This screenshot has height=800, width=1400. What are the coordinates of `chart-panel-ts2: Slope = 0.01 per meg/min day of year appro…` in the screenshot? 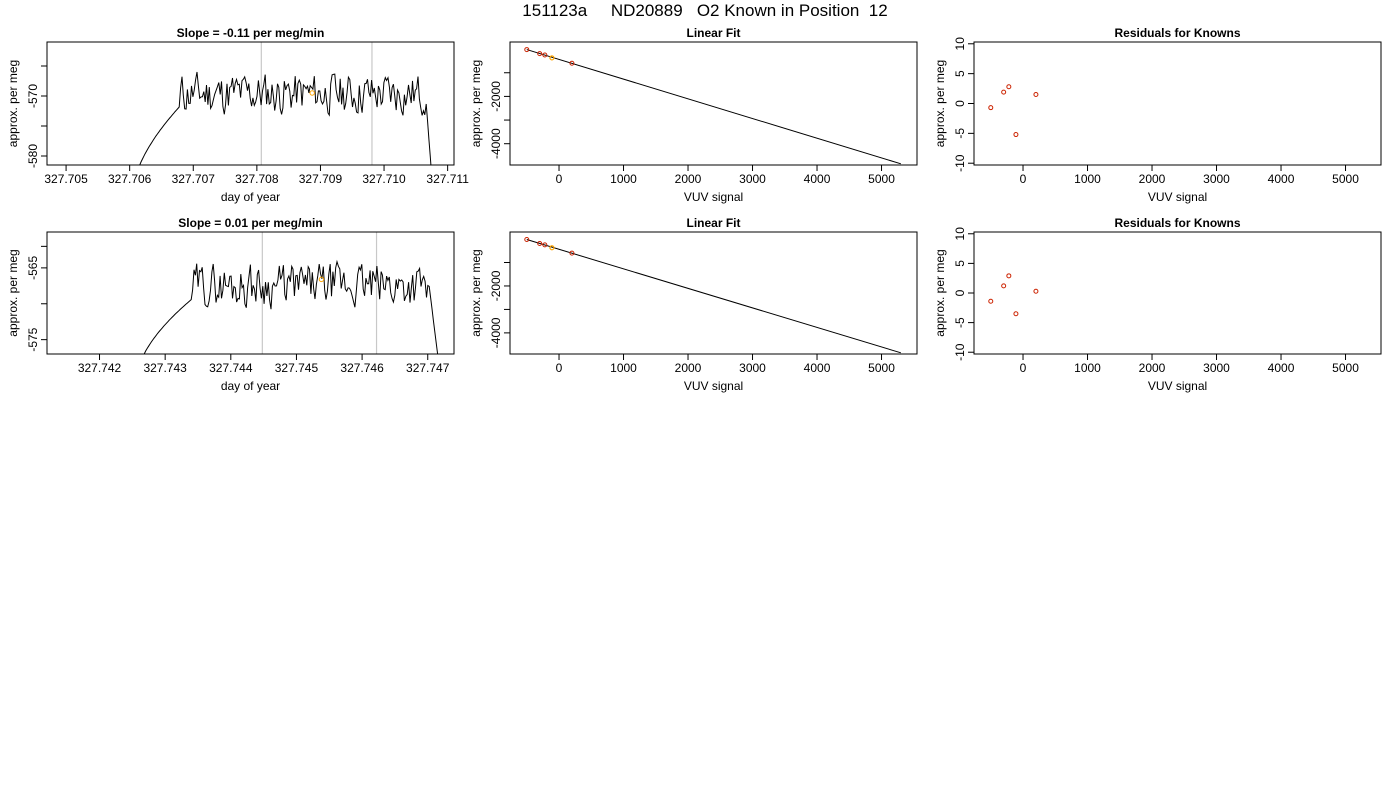 It's located at (230, 304).